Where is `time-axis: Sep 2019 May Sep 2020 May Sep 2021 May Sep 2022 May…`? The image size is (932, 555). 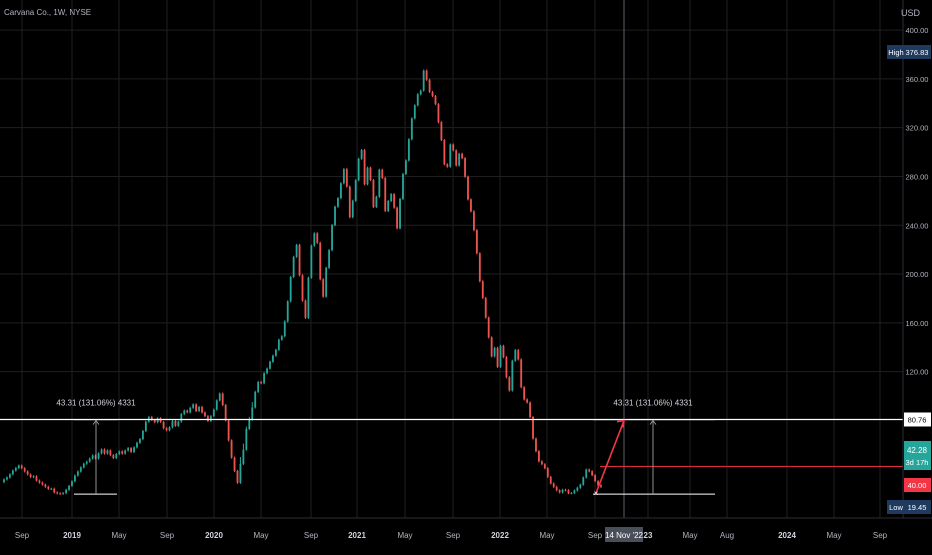
time-axis: Sep 2019 May Sep 2020 May Sep 2021 May Sep 2022 May… is located at coordinates (466, 533).